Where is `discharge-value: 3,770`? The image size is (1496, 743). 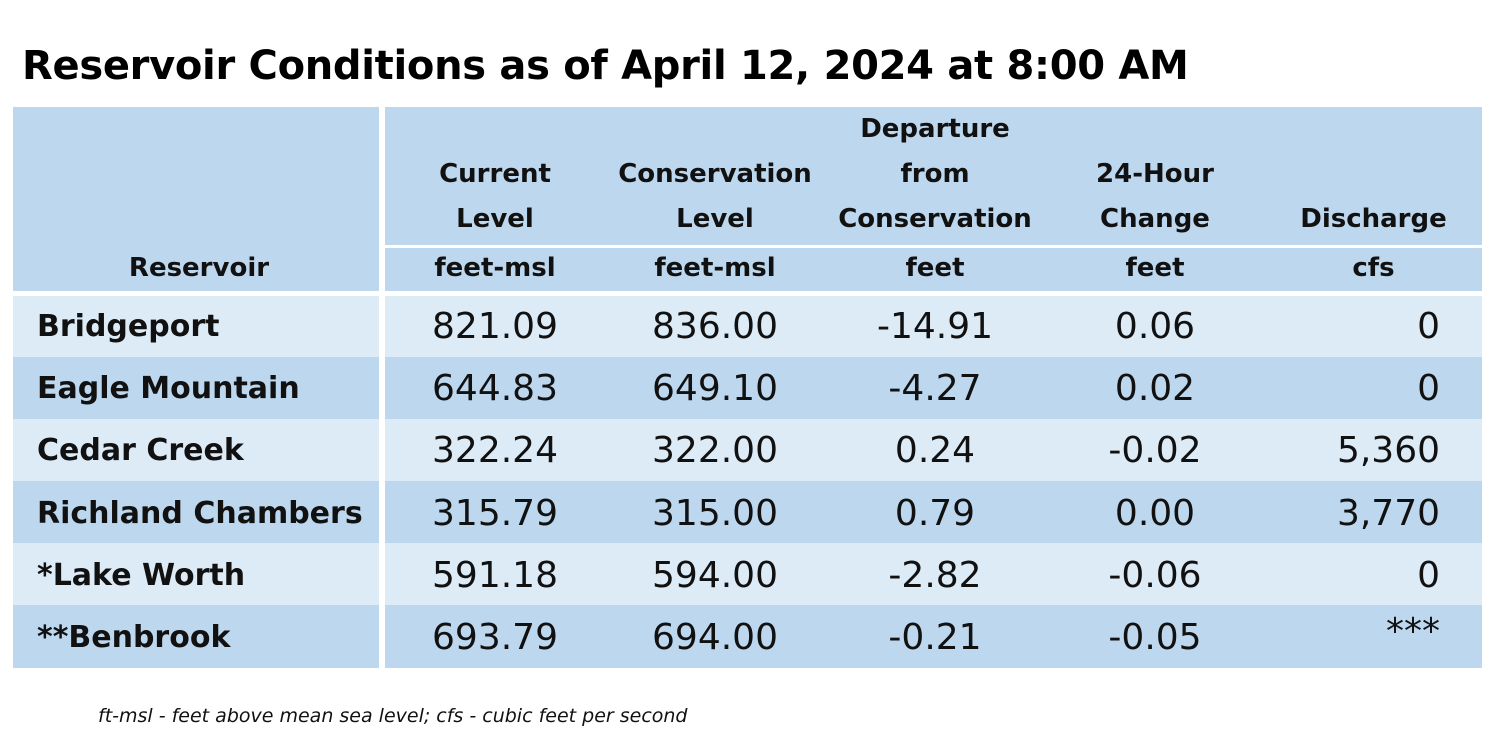
discharge-value: 3,770 is located at coordinates (1388, 513).